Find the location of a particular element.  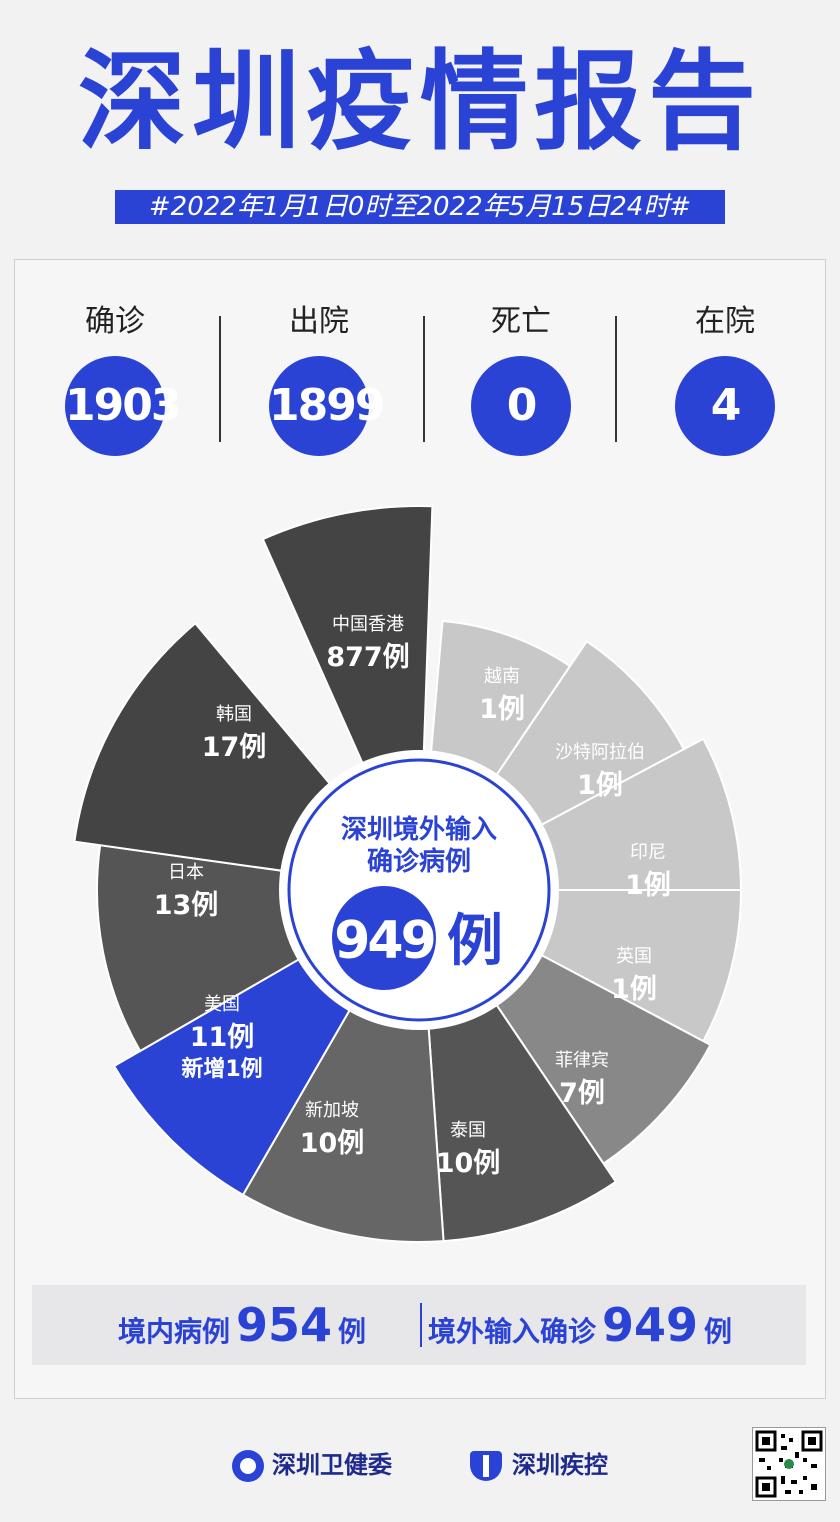

slice-value-label: 11例 is located at coordinates (222, 1037).